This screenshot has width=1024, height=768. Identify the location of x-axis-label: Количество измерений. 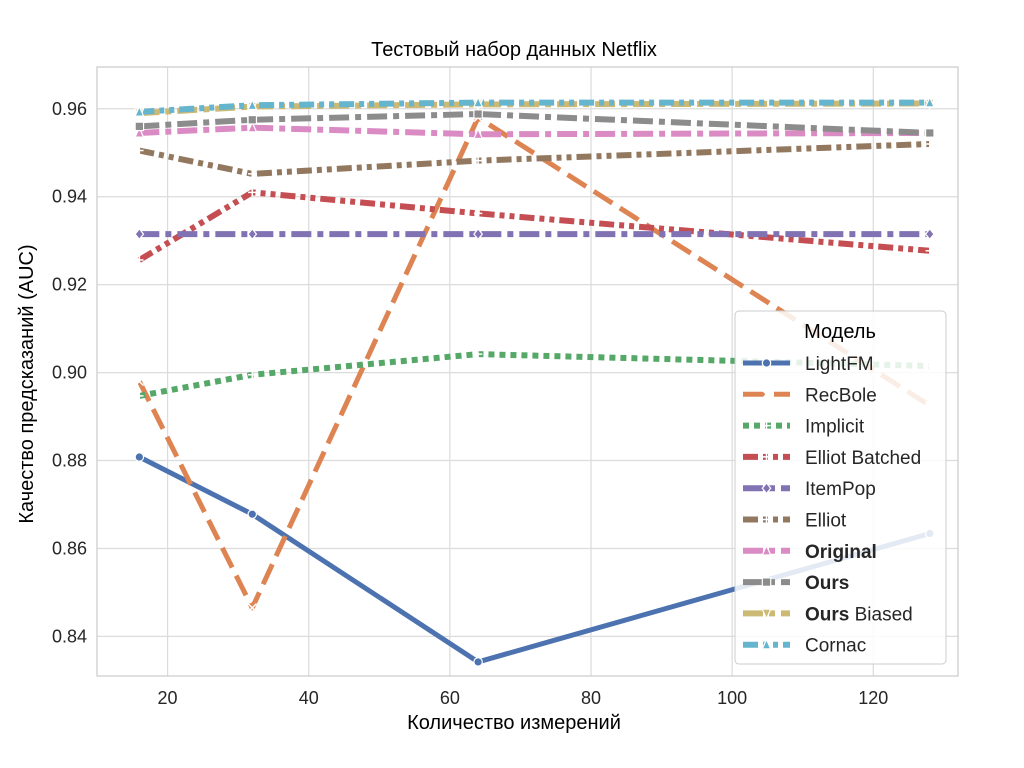
(514, 723).